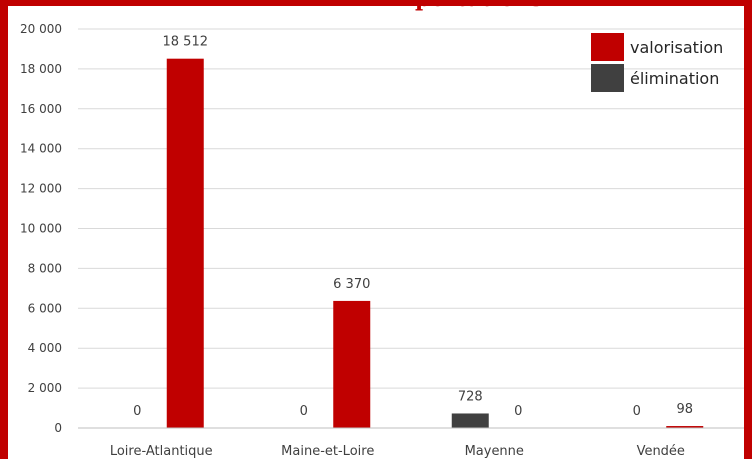 The height and width of the screenshot is (459, 752). Describe the element at coordinates (45, 308) in the screenshot. I see `y-tick-label: 6 000` at that location.